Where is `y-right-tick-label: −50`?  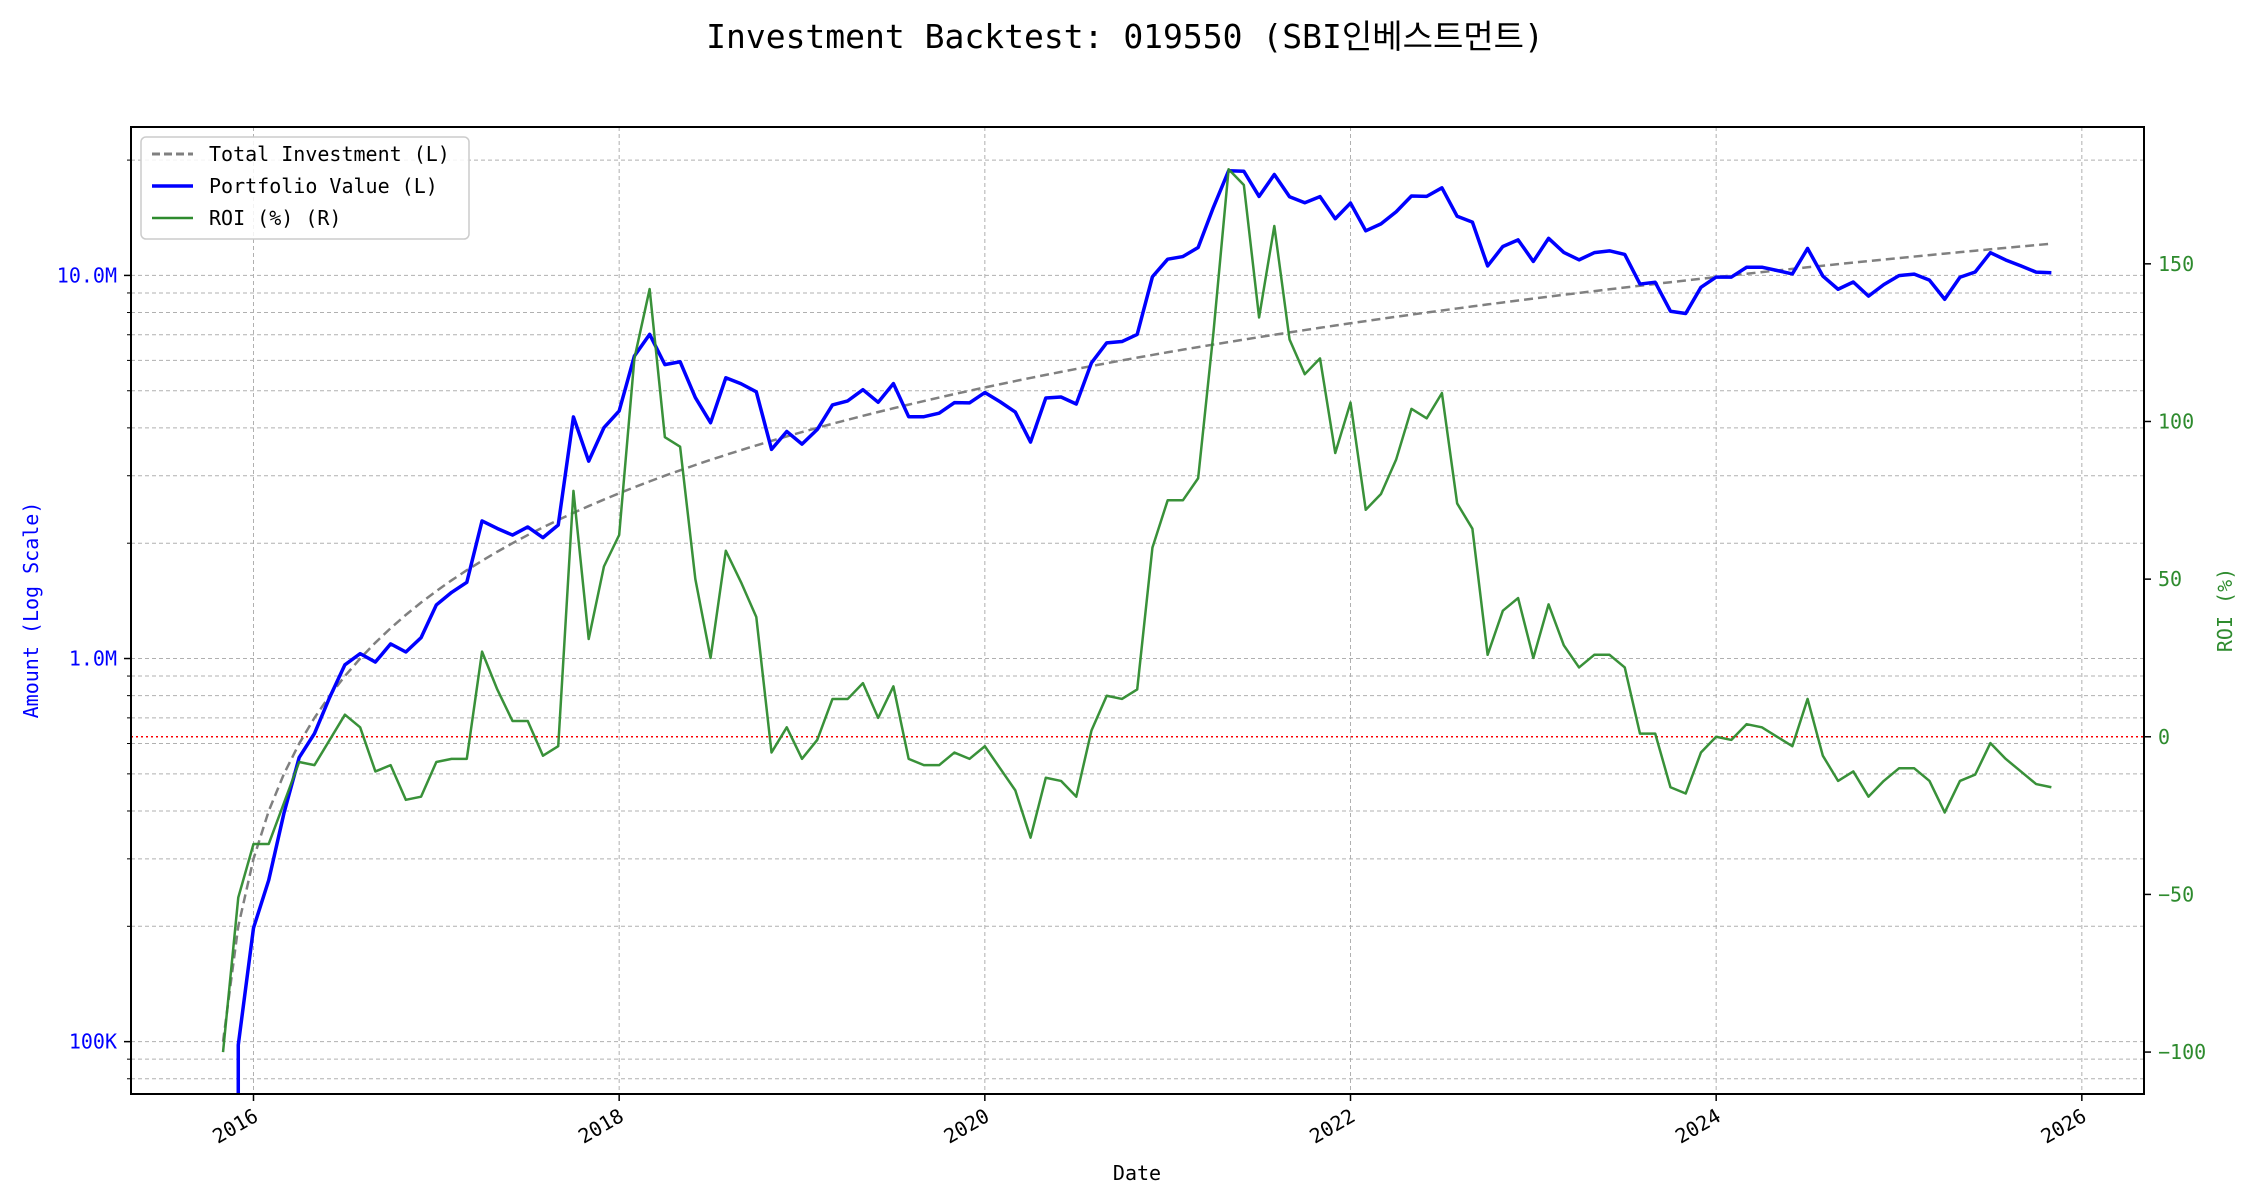
y-right-tick-label: −50 is located at coordinates (2176, 894).